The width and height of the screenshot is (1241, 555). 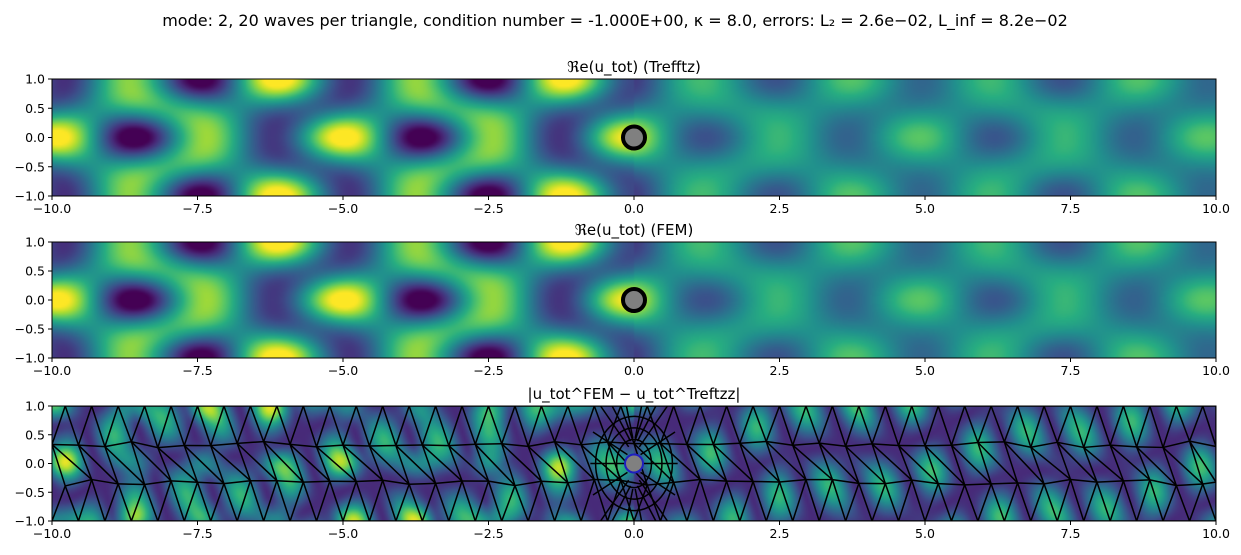 What do you see at coordinates (634, 208) in the screenshot?
I see `x-tick-label: 0.0` at bounding box center [634, 208].